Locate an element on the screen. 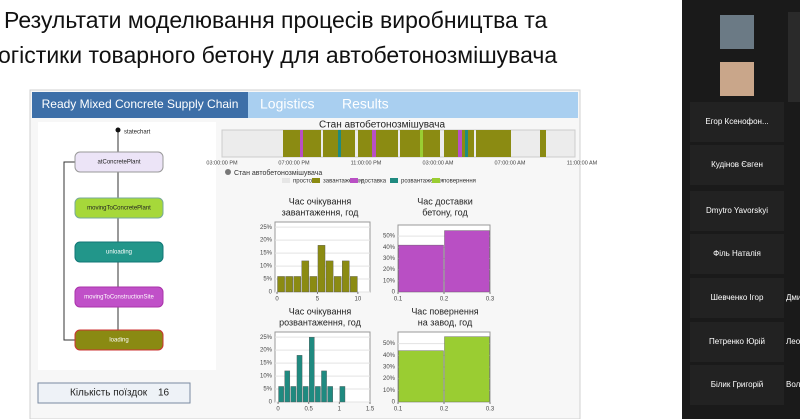 Image resolution: width=800 pixels, height=419 pixels. participant-name-partial: Дми is located at coordinates (793, 297).